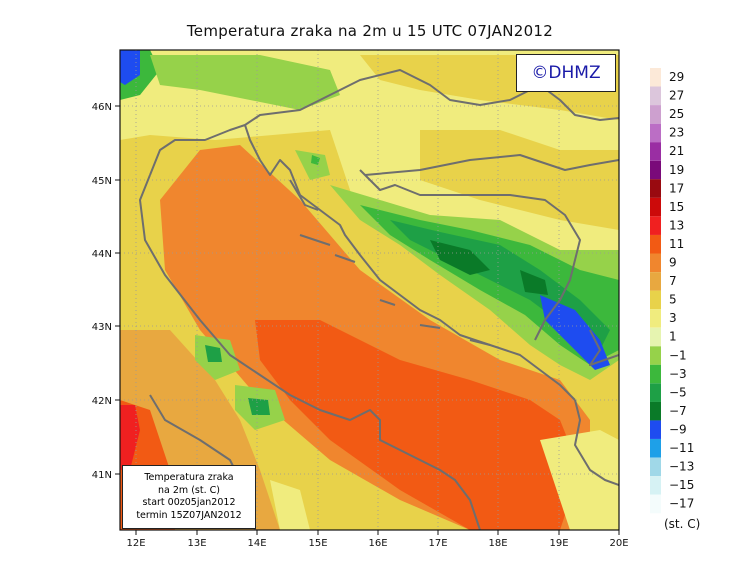  I want to click on lon-label-17e: 17E, so click(437, 543).